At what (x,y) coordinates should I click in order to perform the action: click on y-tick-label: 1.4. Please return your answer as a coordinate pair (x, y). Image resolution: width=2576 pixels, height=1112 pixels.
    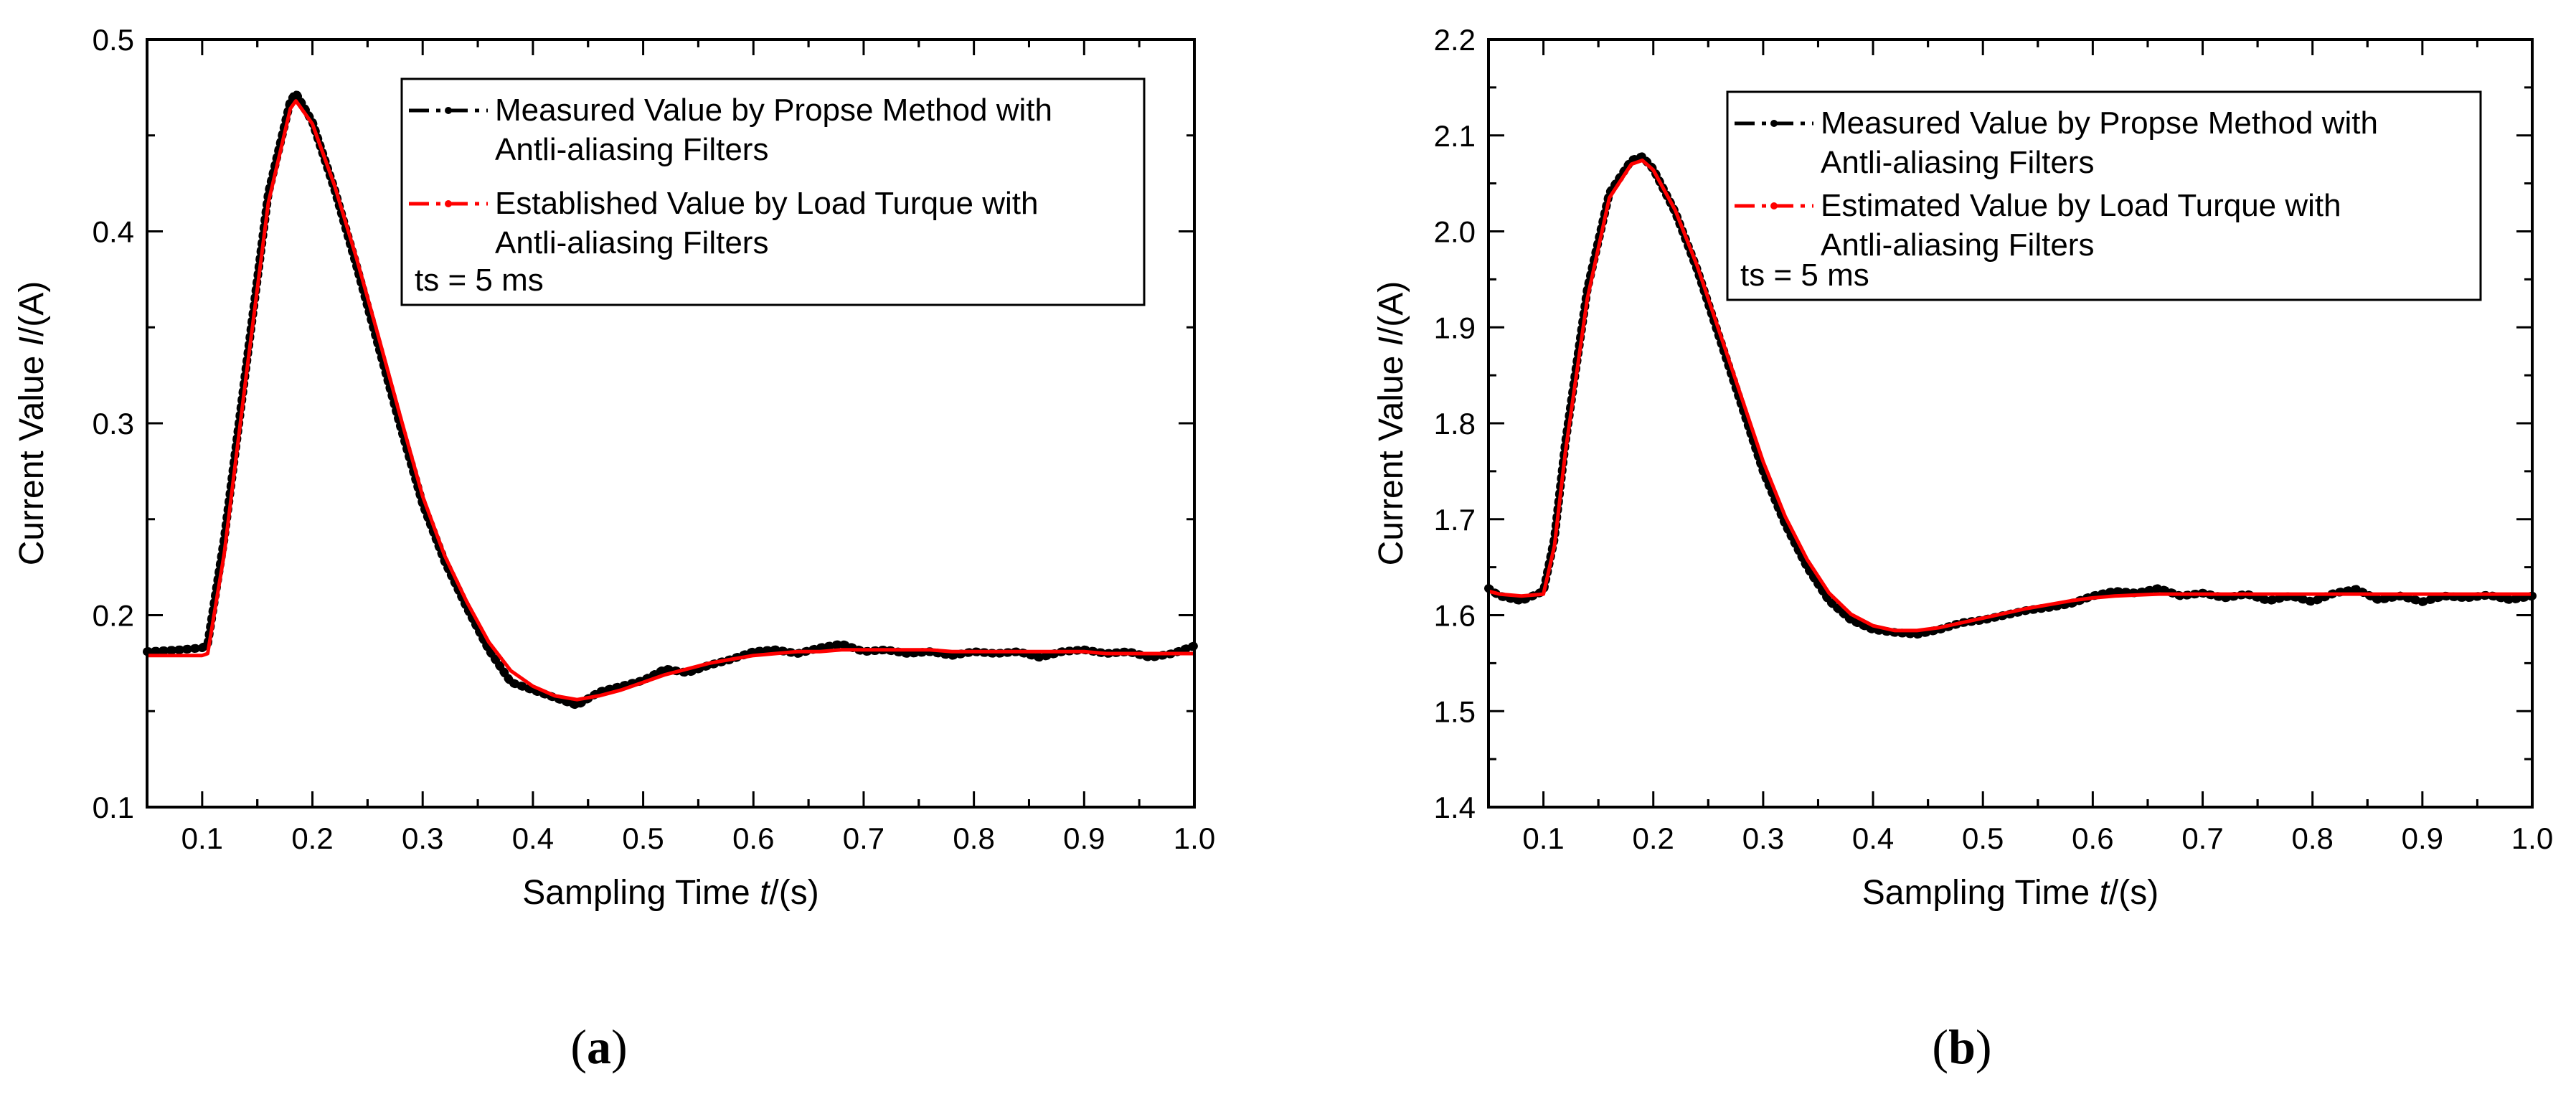
    Looking at the image, I should click on (1455, 807).